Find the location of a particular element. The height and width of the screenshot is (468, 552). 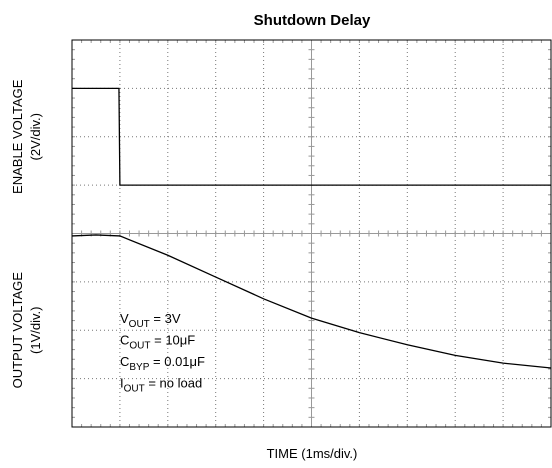

annotation-part: BYP is located at coordinates (139, 367).